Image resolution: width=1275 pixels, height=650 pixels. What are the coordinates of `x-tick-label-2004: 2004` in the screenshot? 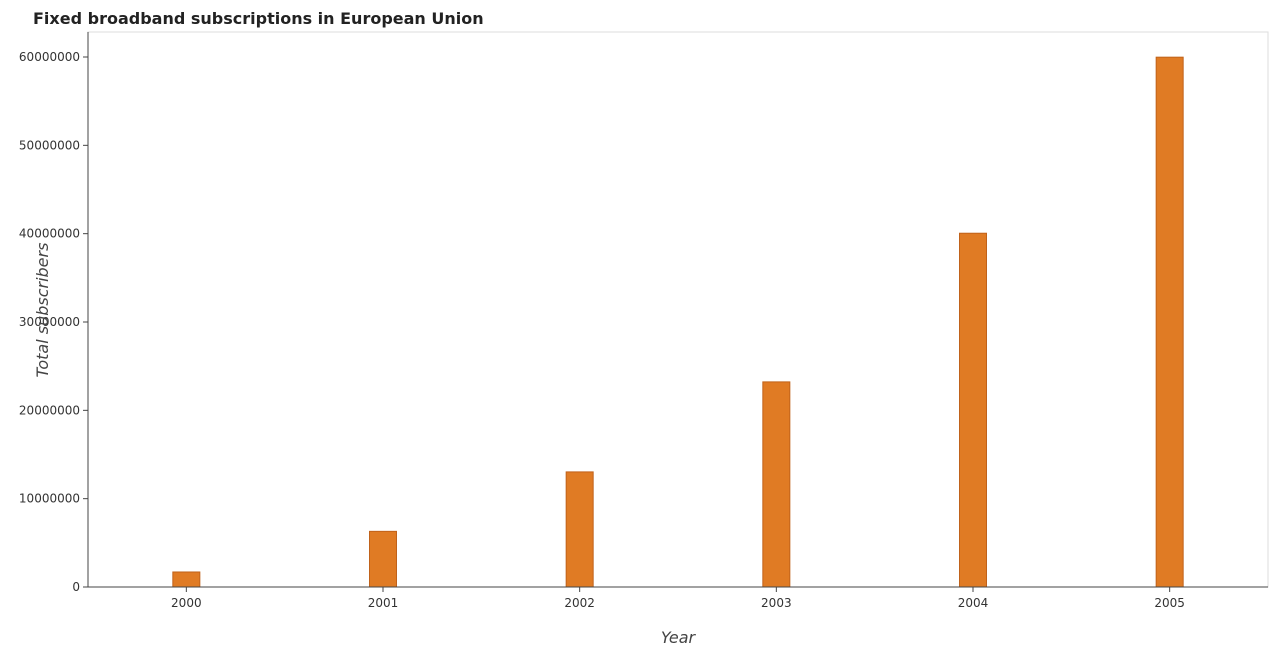 It's located at (973, 603).